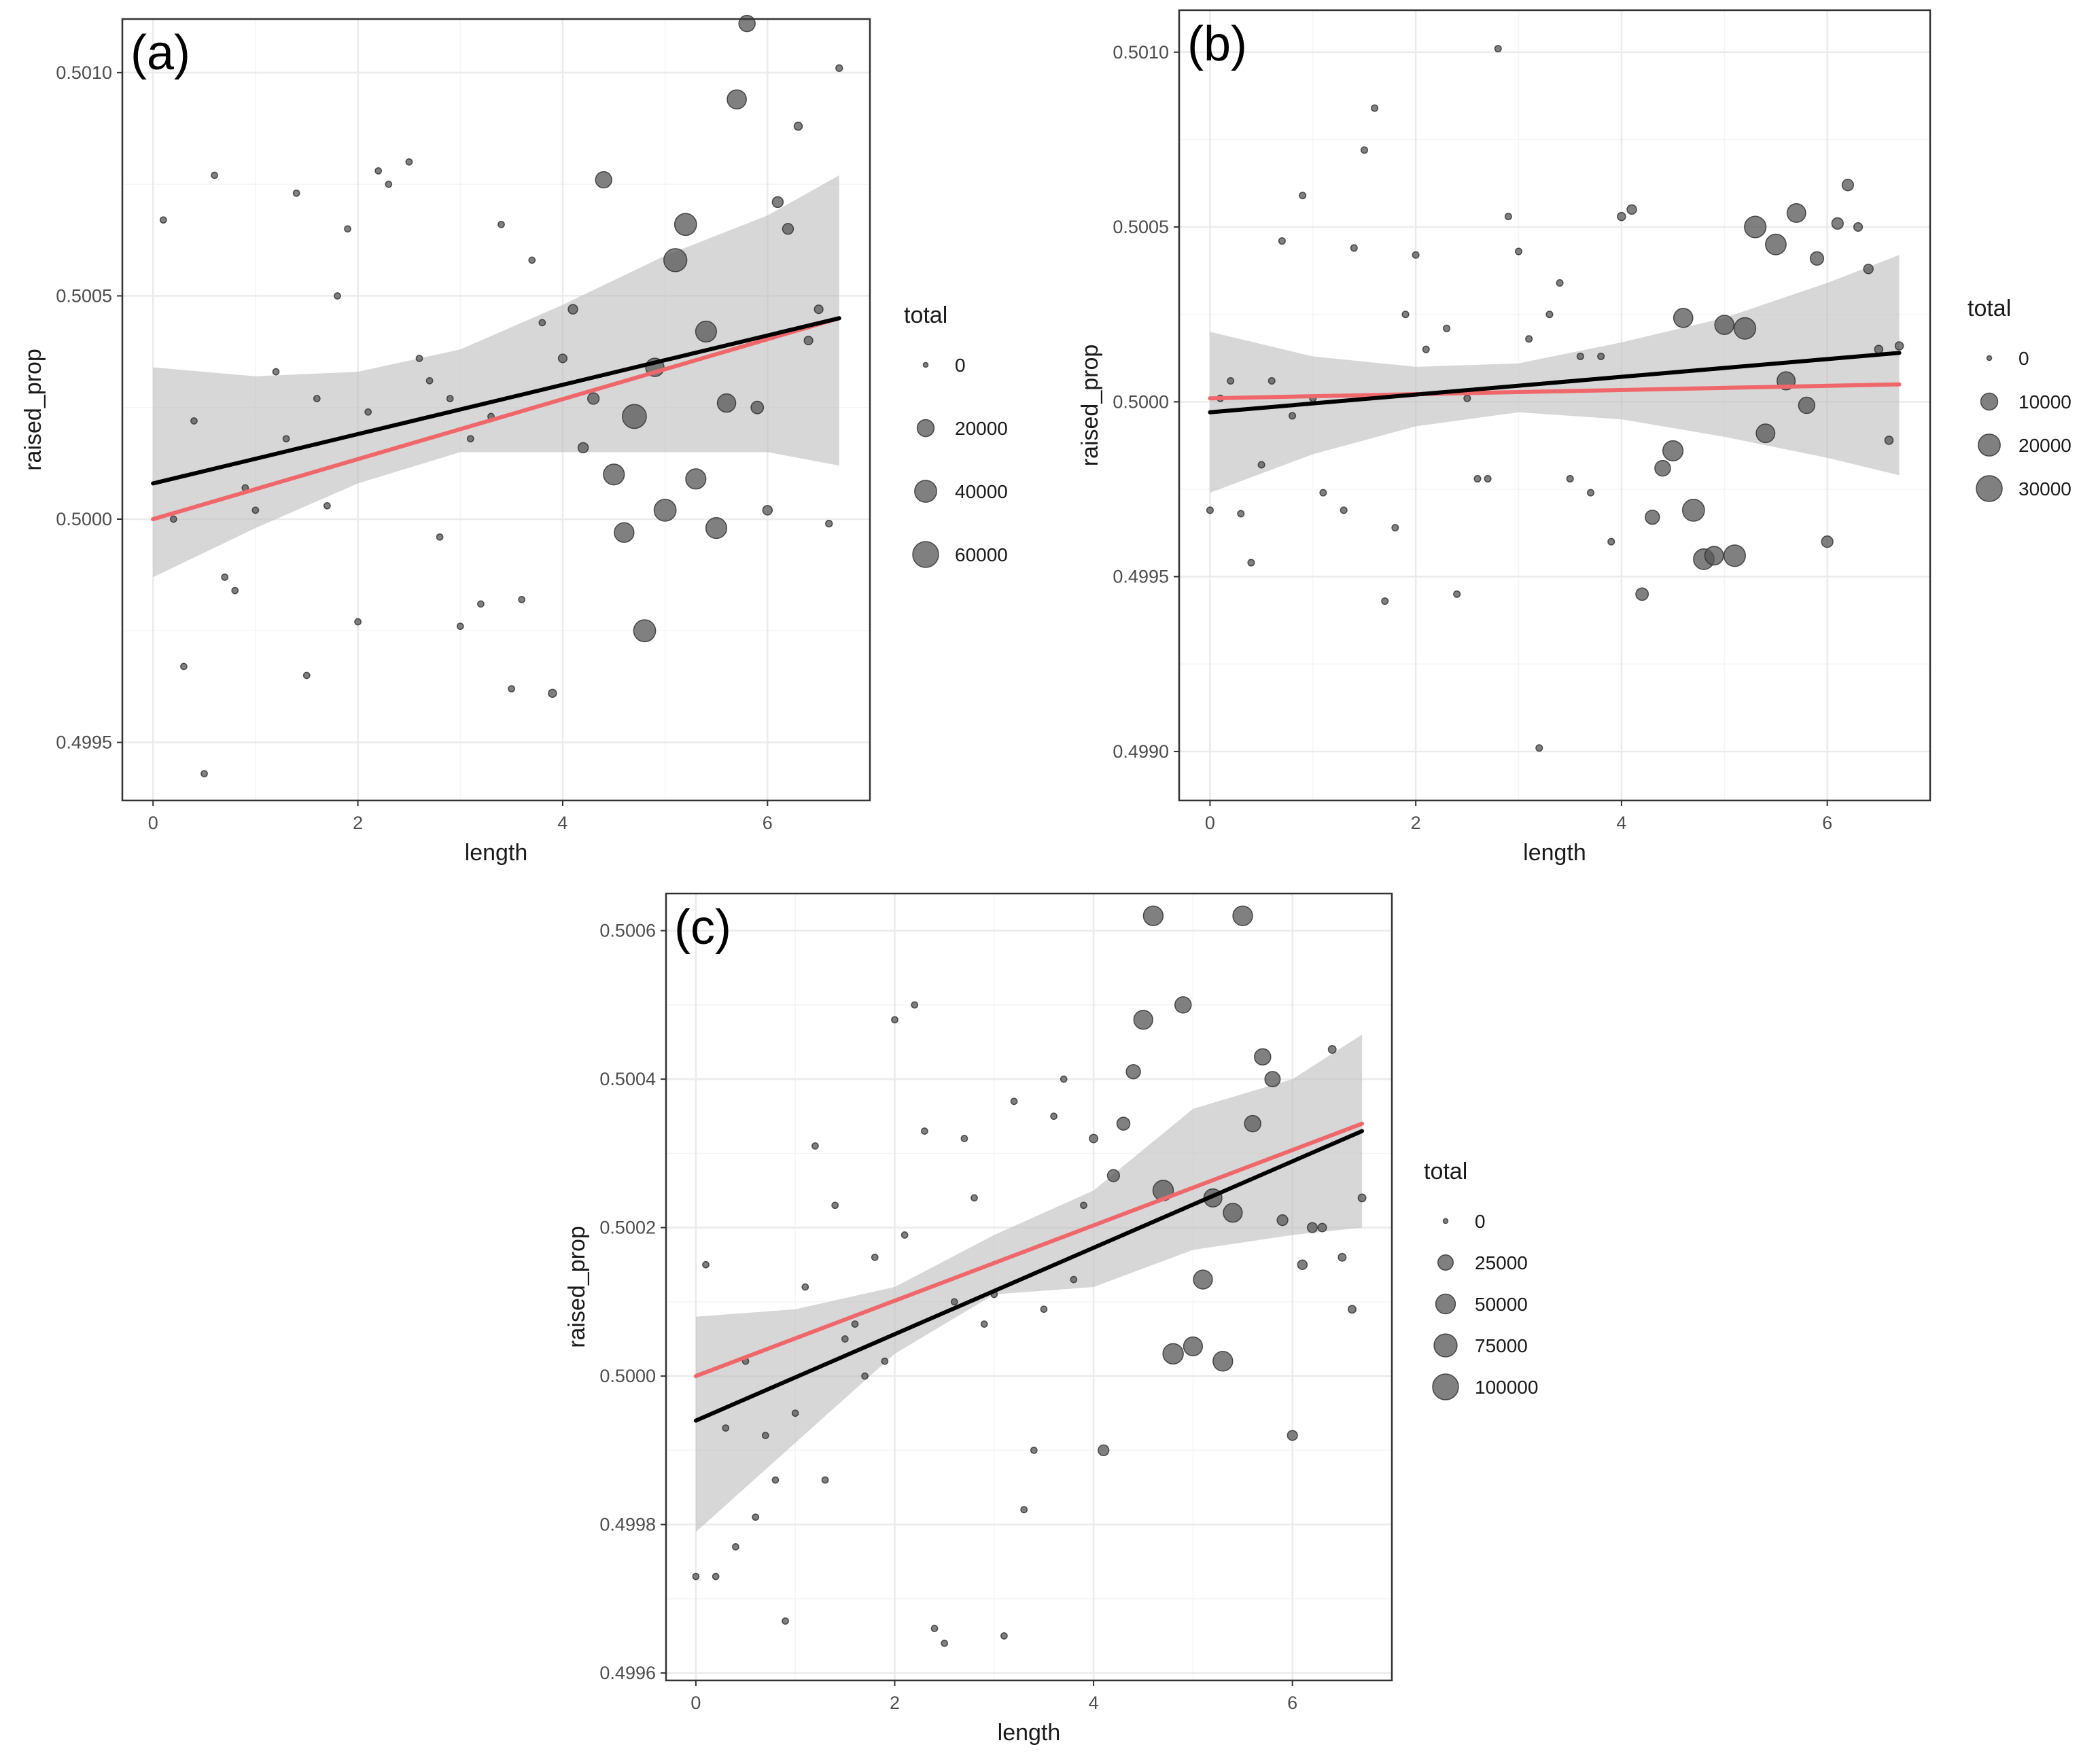 The width and height of the screenshot is (2098, 1764). Describe the element at coordinates (1506, 1387) in the screenshot. I see `legend-label: 100000` at that location.